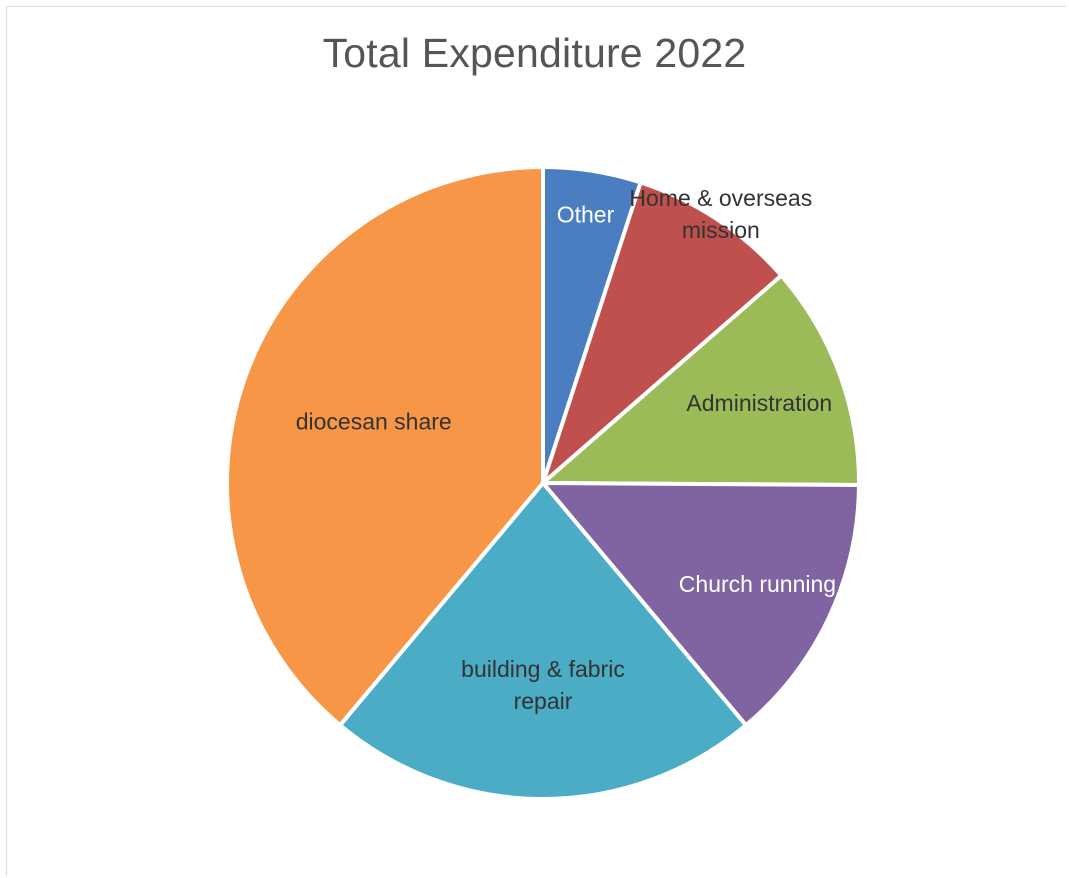 Image resolution: width=1069 pixels, height=878 pixels. What do you see at coordinates (759, 403) in the screenshot?
I see `slice-label-administration: Administration` at bounding box center [759, 403].